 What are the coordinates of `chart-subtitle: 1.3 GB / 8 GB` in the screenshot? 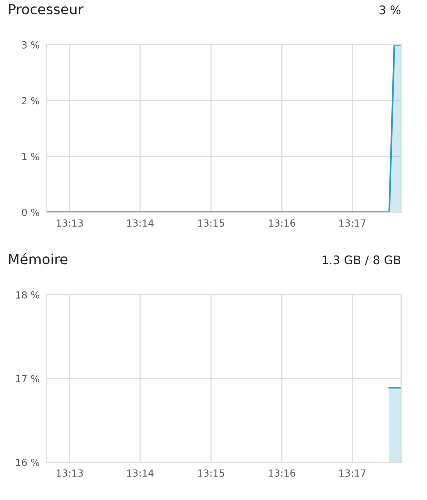 It's located at (361, 261).